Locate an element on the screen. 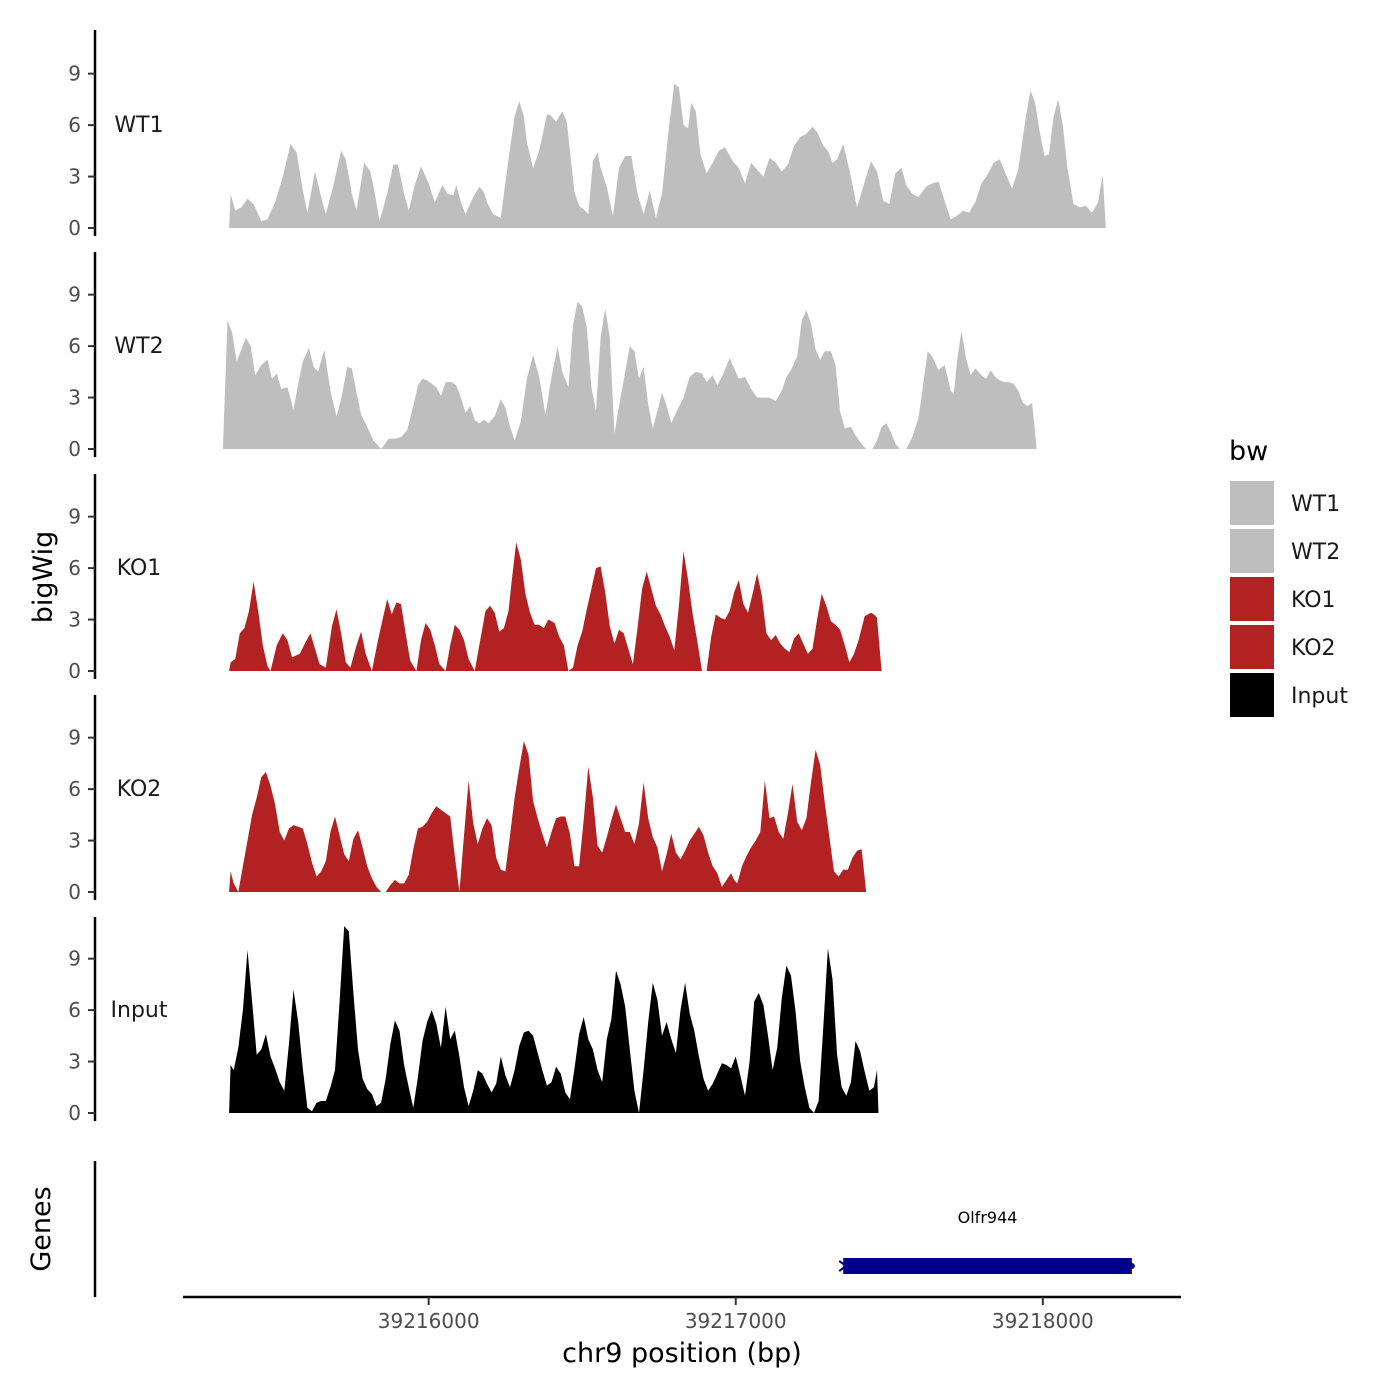 The height and width of the screenshot is (1400, 1400). genes-panel: Genes Olfr944 is located at coordinates (580, 1229).